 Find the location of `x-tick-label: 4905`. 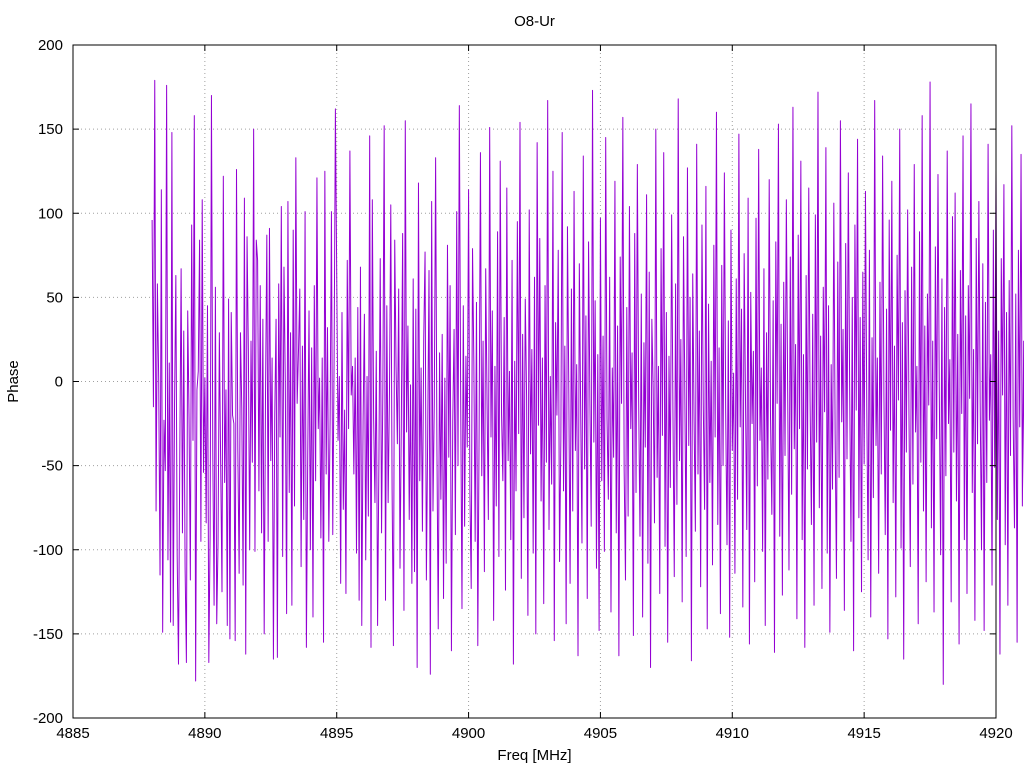

x-tick-label: 4905 is located at coordinates (600, 733).